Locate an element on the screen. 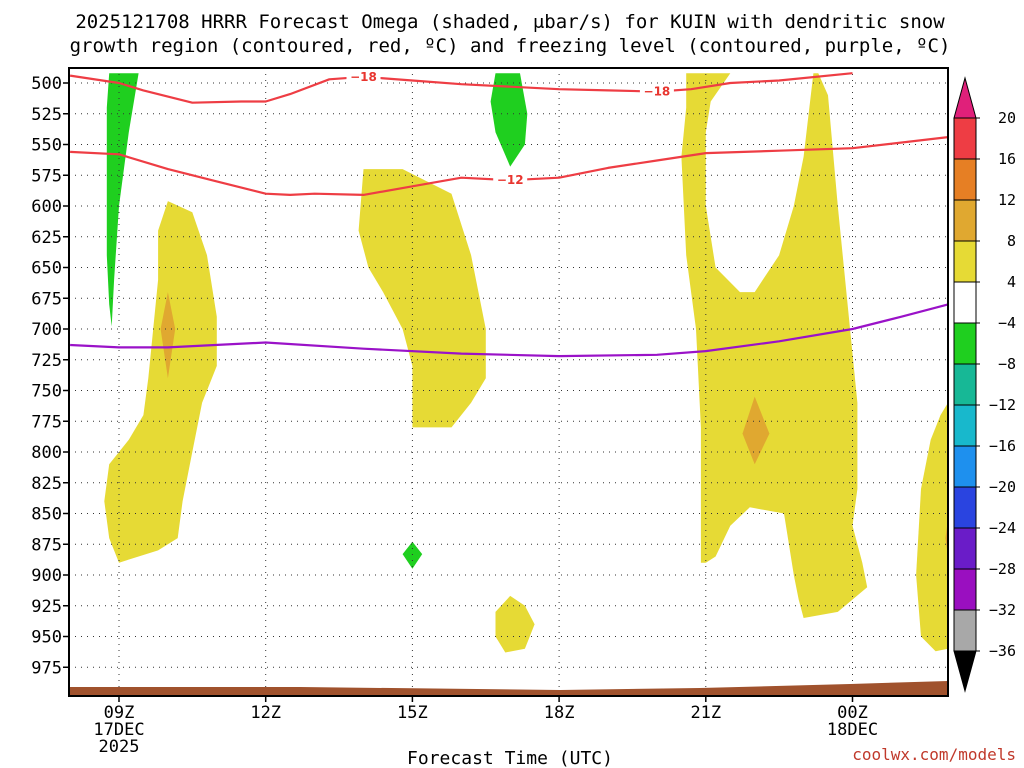 The width and height of the screenshot is (1024, 768). y-tick-label-625: 625 is located at coordinates (46, 238).